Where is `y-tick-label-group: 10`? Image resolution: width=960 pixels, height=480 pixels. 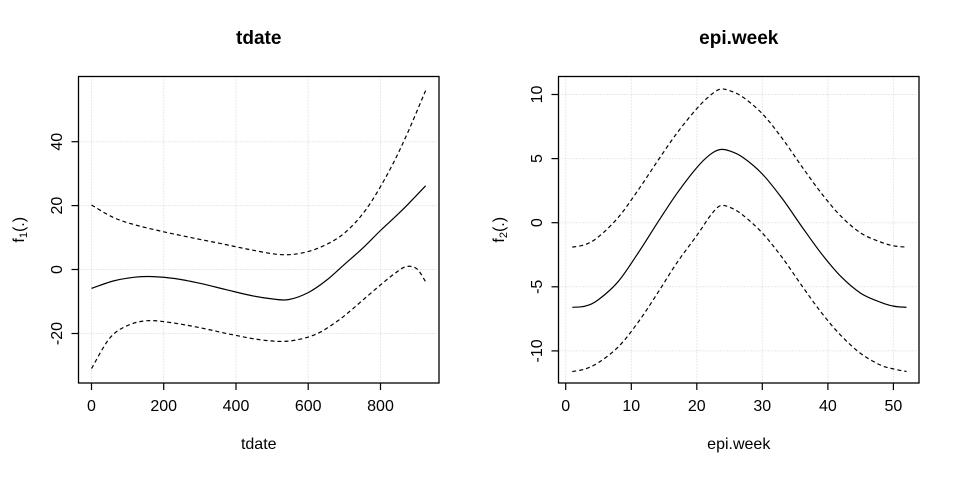
y-tick-label-group: 10 is located at coordinates (537, 95).